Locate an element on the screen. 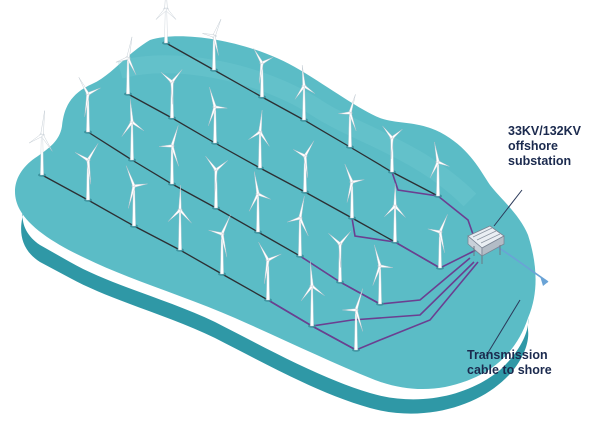  substation-label-line-3: substation is located at coordinates (540, 161).